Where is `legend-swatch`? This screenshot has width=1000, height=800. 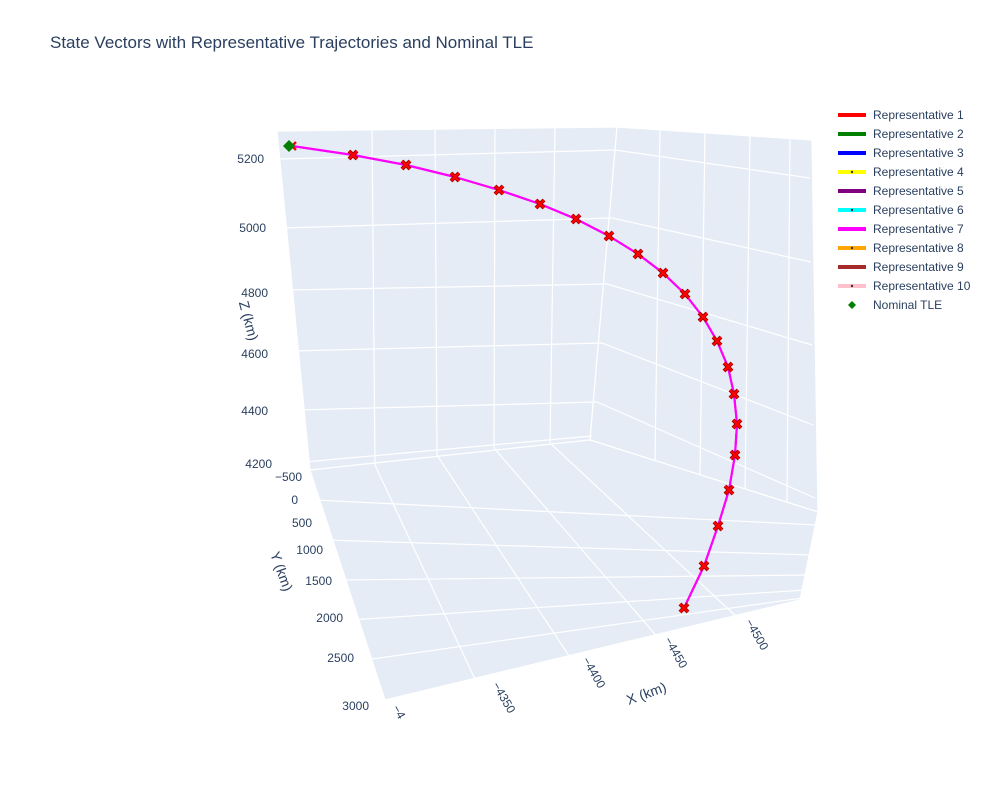
legend-swatch is located at coordinates (852, 305).